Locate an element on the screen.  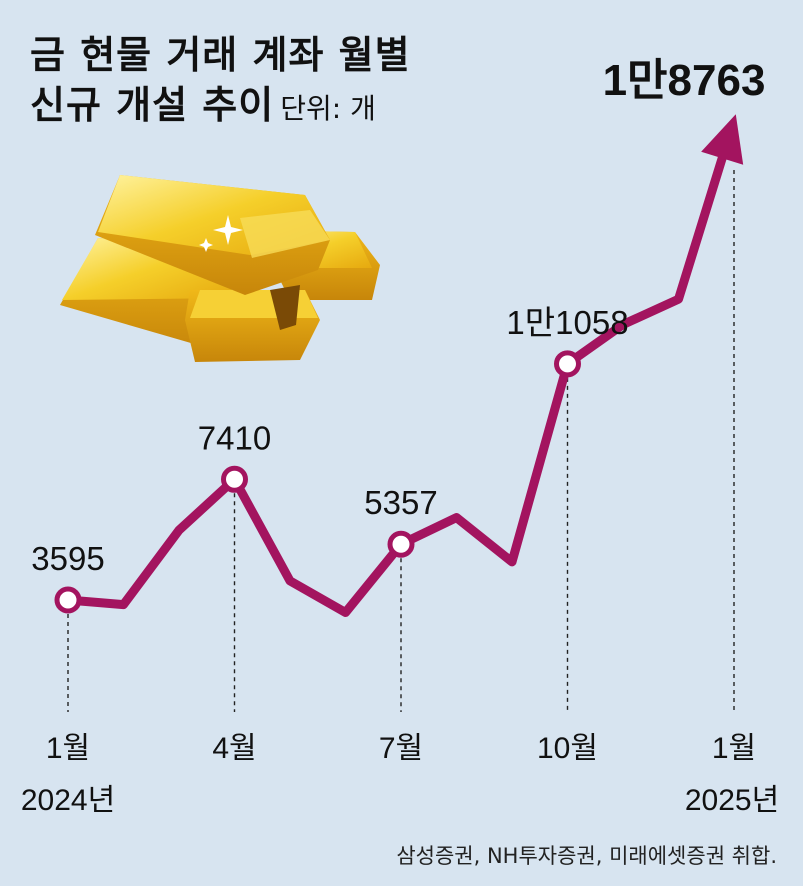
data-label: 5357 is located at coordinates (400, 502).